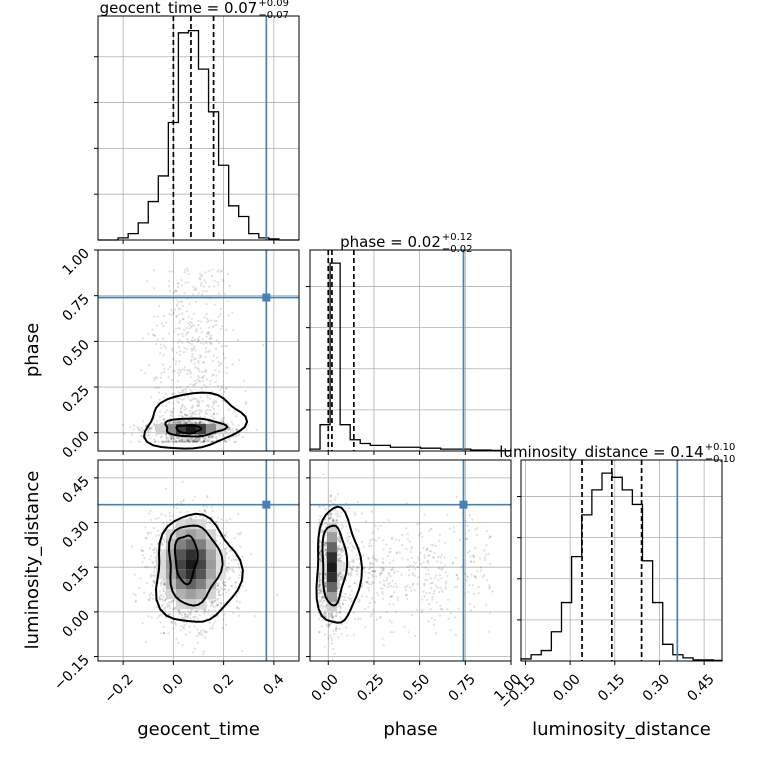  Describe the element at coordinates (189, 429) in the screenshot. I see `contour-line` at that location.